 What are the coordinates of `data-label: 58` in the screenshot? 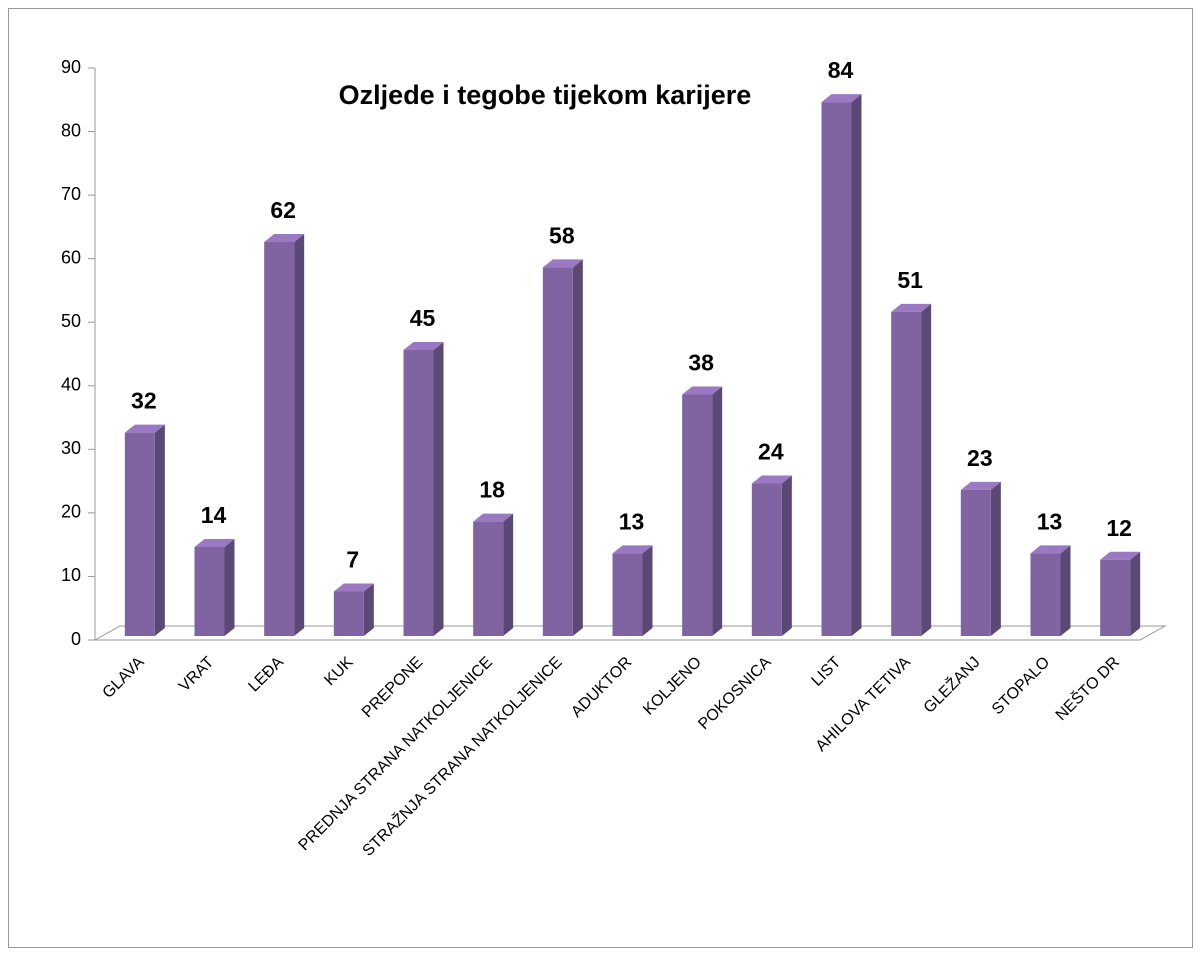 It's located at (562, 235).